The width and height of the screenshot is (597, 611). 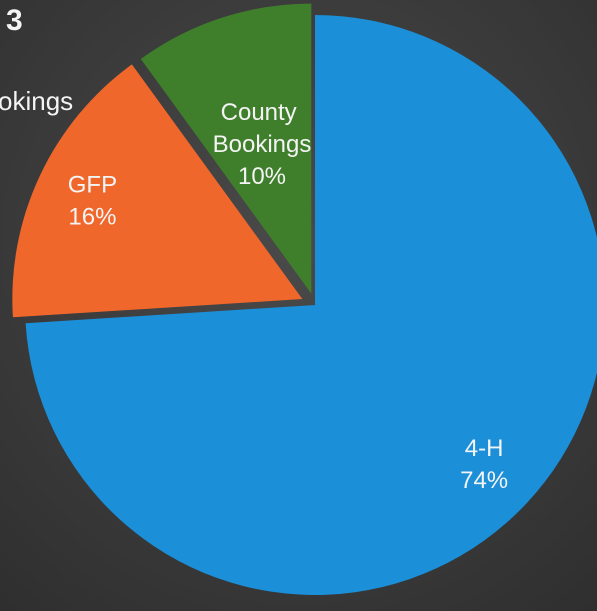 I want to click on slice-label: 4-H, so click(x=484, y=448).